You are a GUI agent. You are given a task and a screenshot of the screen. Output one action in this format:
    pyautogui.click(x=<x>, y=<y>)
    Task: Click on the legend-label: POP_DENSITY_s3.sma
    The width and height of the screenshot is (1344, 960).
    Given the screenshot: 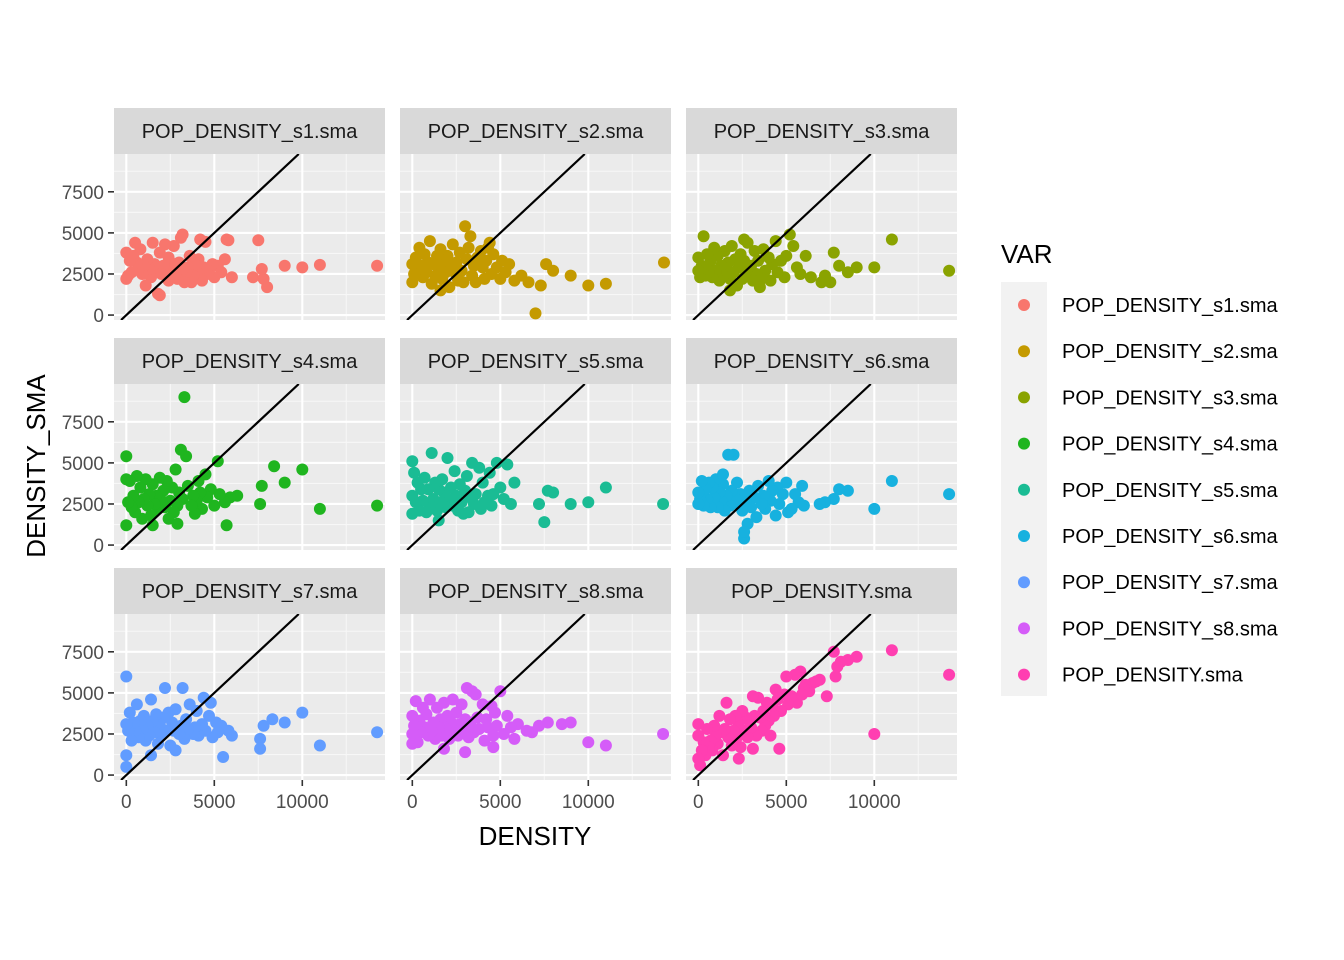 What is the action you would take?
    pyautogui.click(x=1170, y=398)
    